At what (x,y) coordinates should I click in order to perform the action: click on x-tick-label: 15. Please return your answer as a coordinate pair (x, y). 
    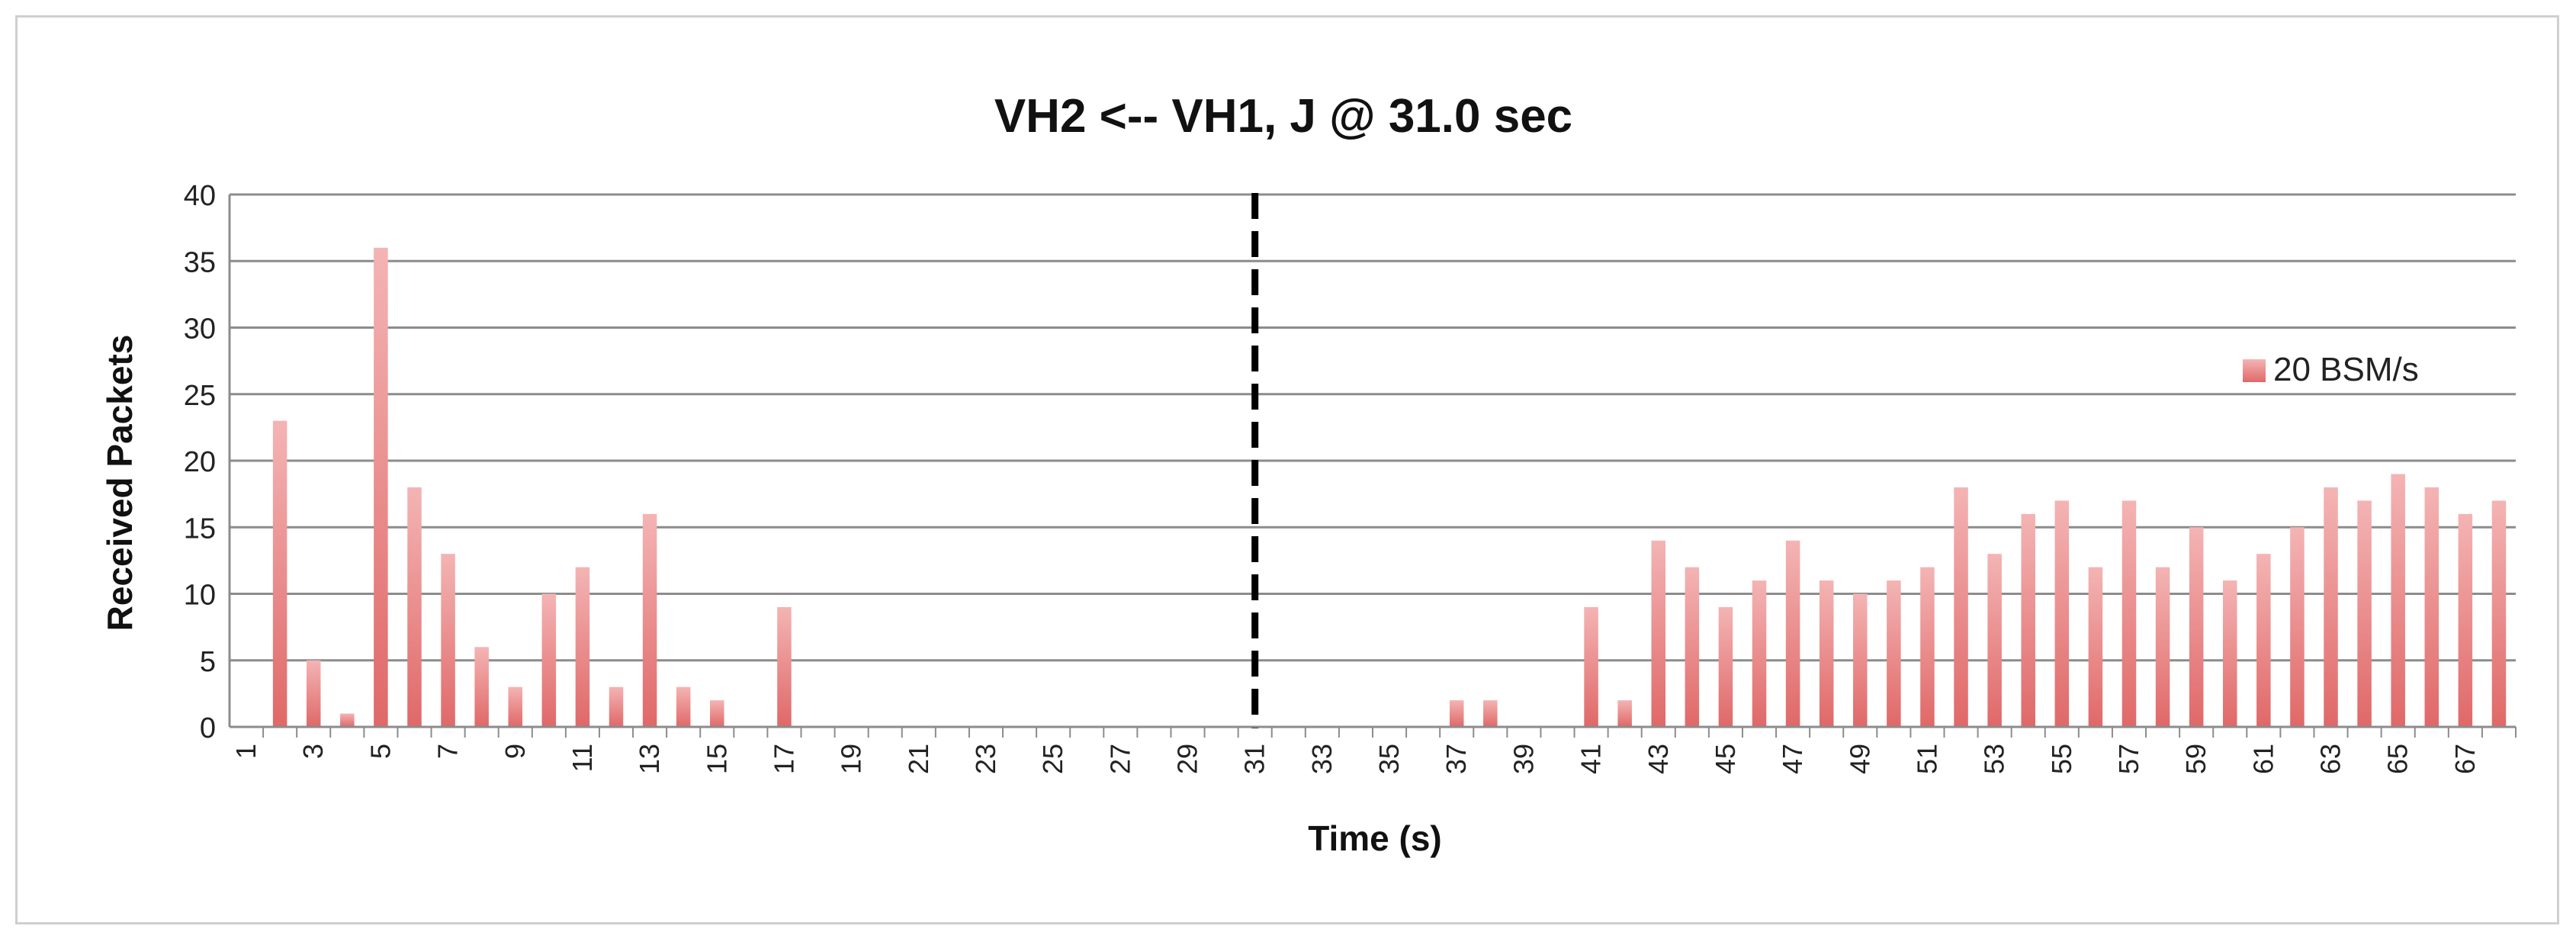
    Looking at the image, I should click on (716, 759).